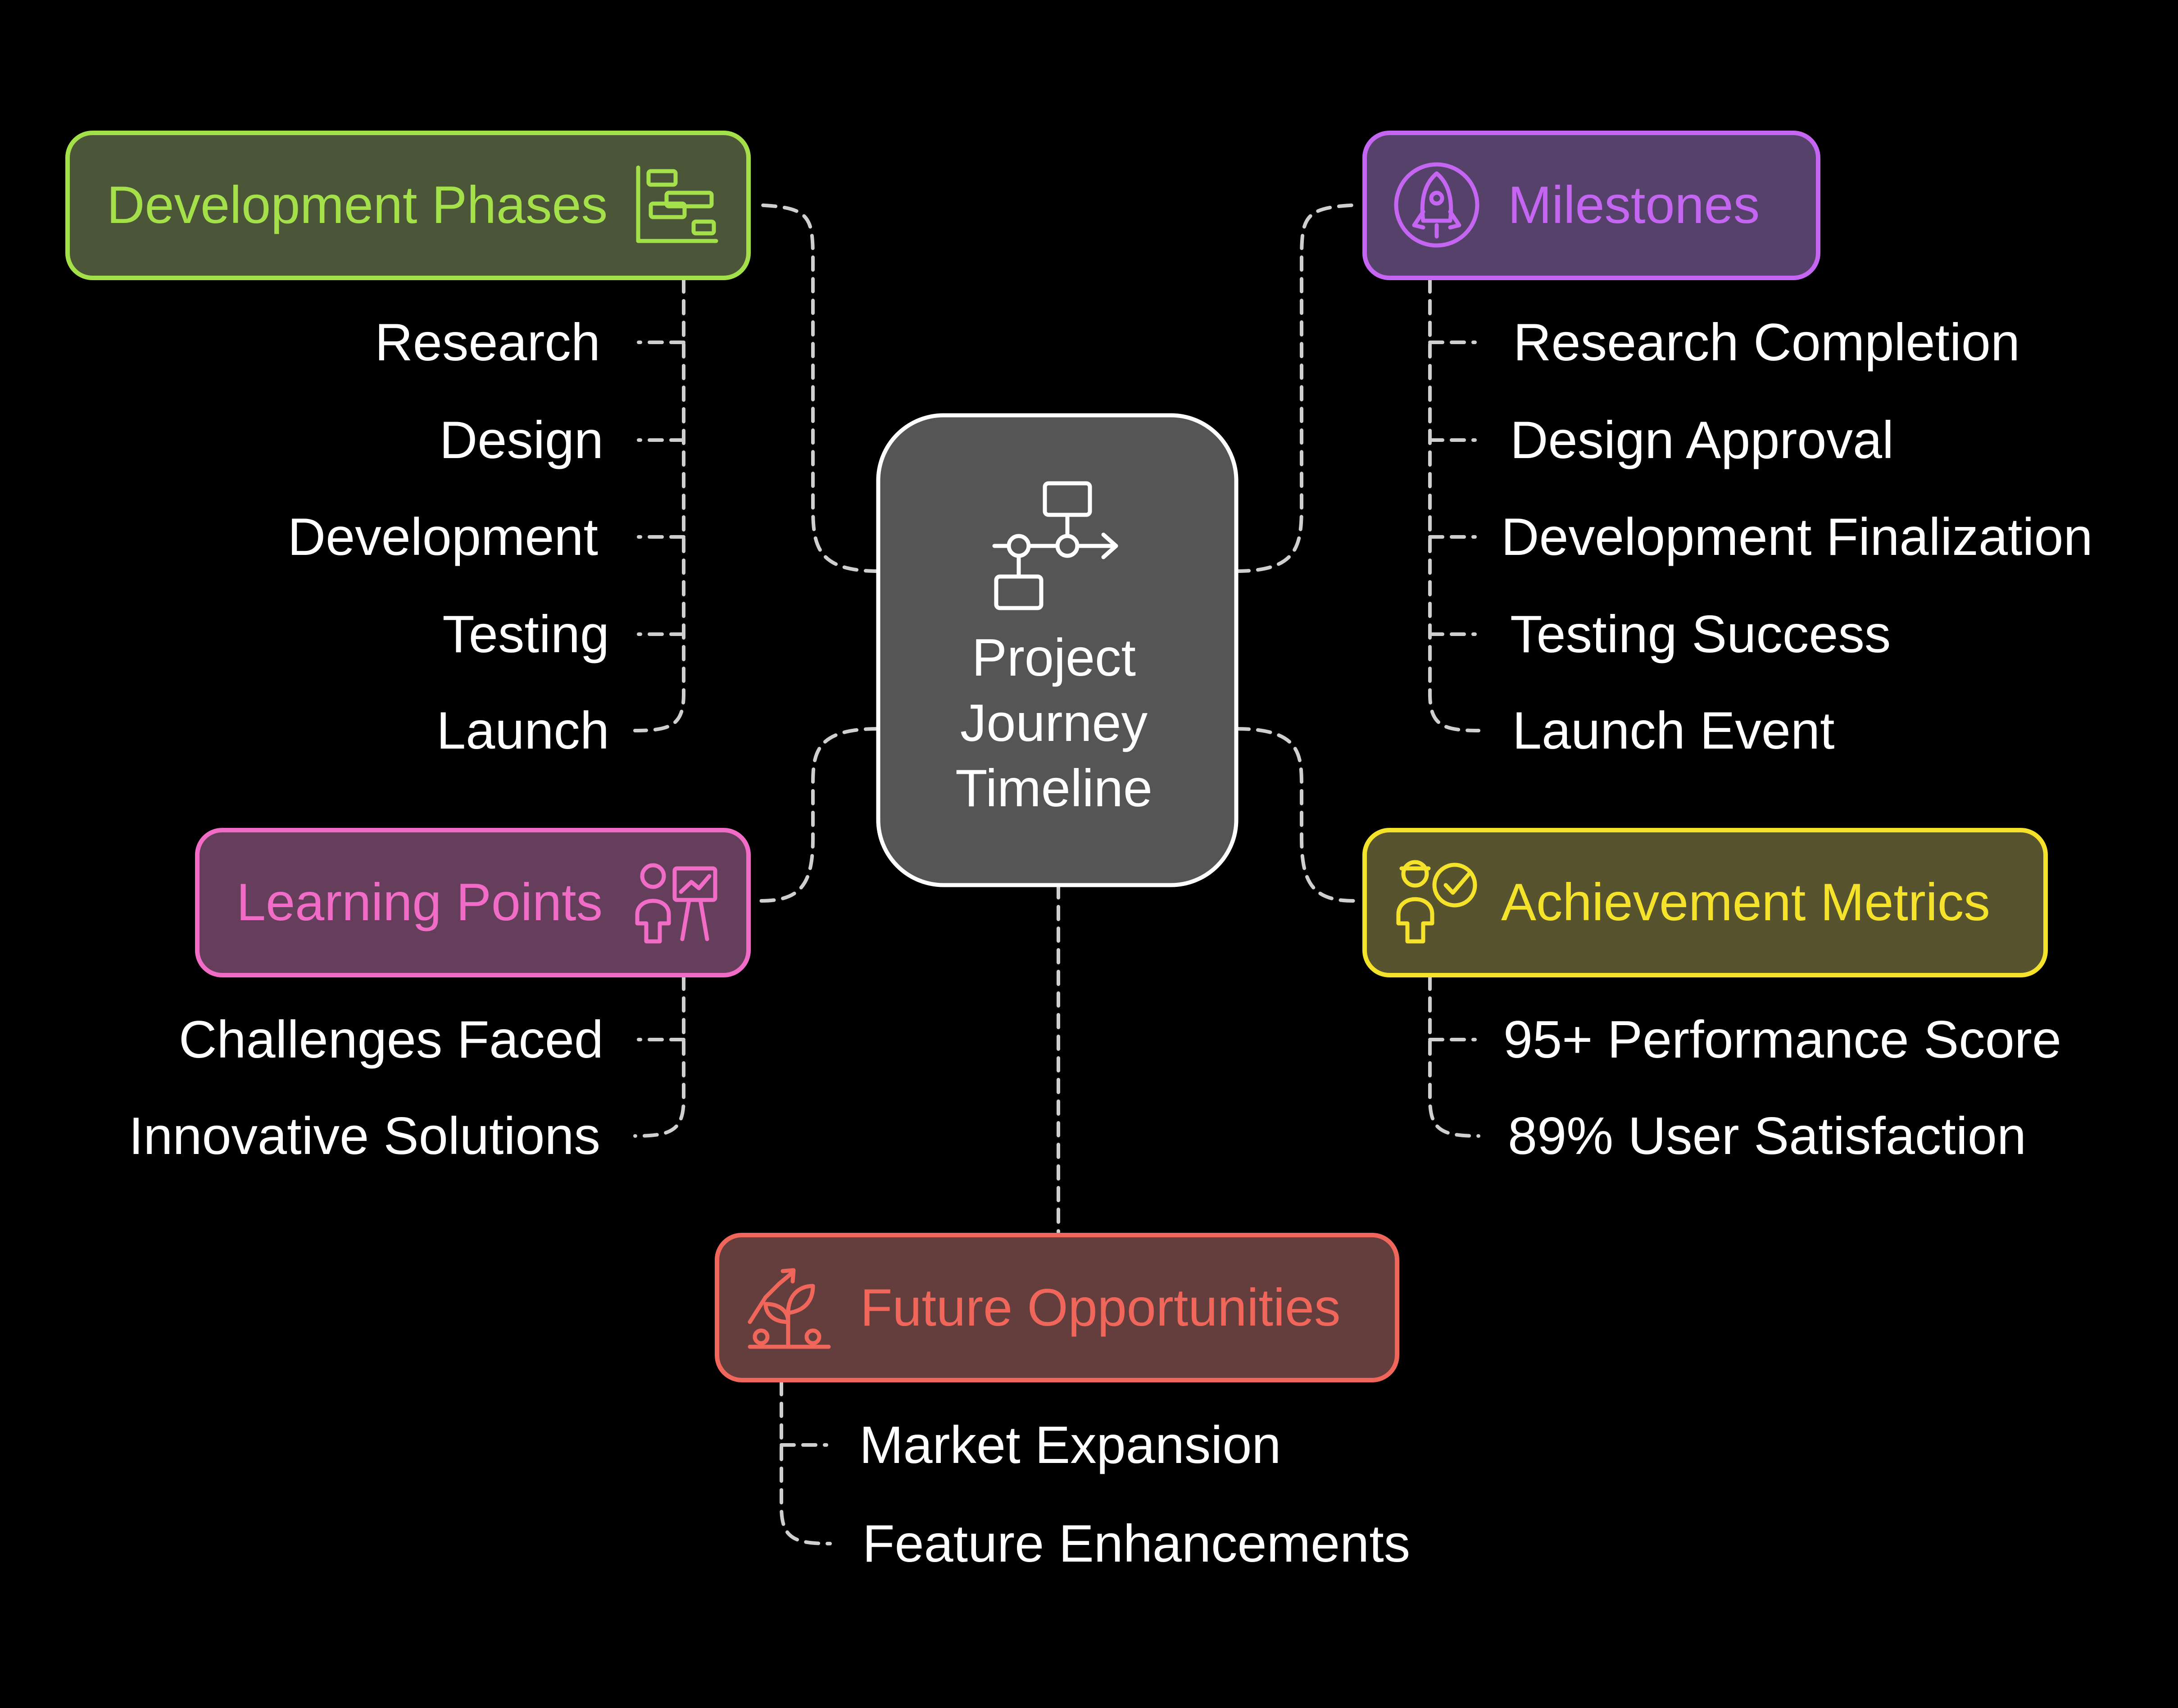 The image size is (2178, 1708). Describe the element at coordinates (789, 1308) in the screenshot. I see `growth-plant-icon` at that location.